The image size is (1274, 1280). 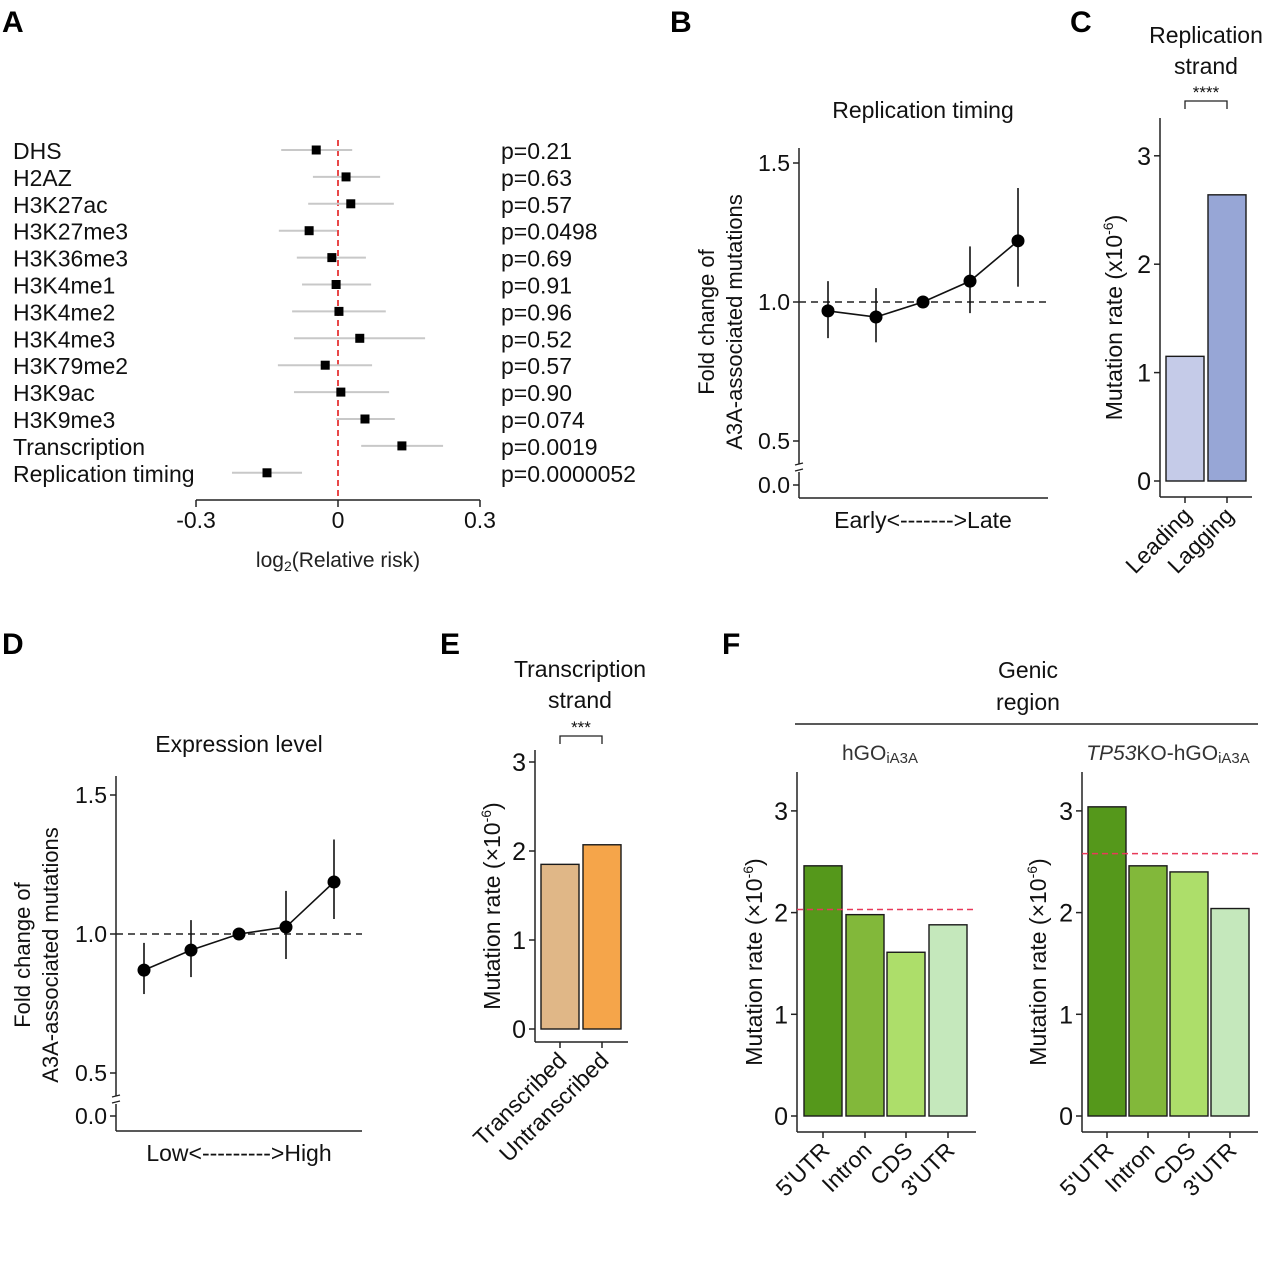 I want to click on row-label: H3K9ac, so click(x=54, y=393).